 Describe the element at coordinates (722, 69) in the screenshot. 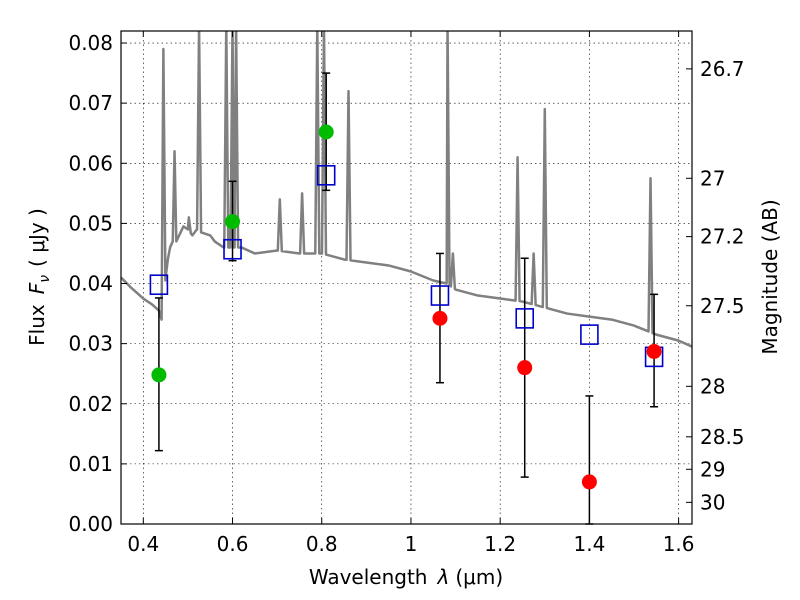

I see `y2-tick-label: 26.7` at that location.